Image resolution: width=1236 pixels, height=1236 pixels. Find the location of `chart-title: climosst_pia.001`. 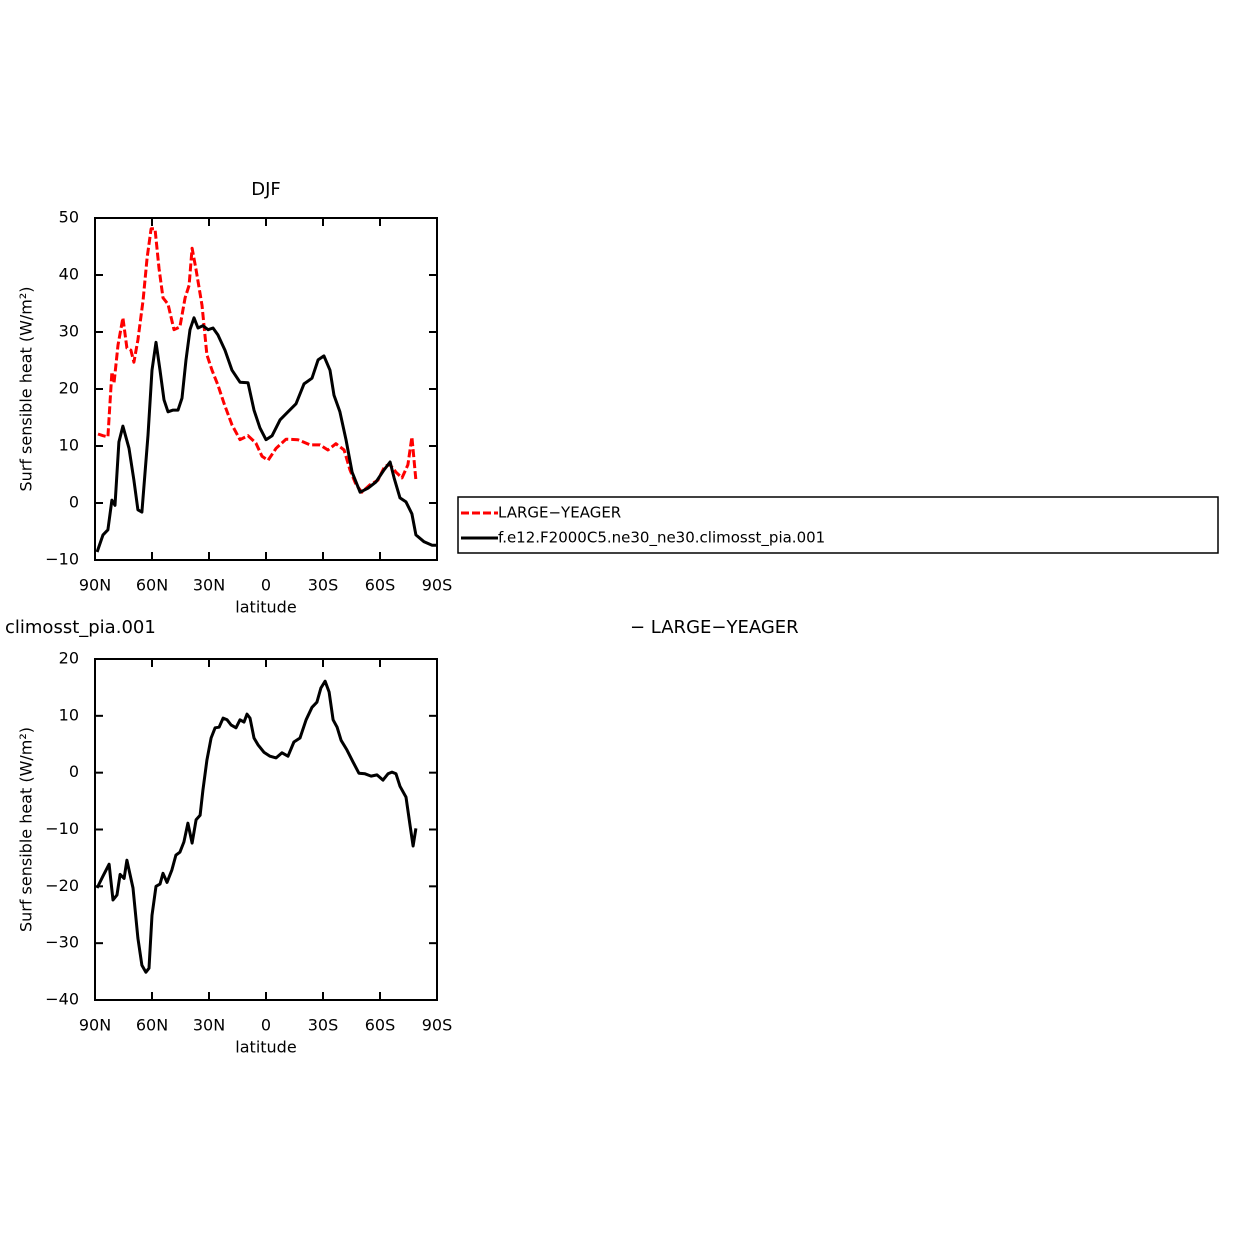

chart-title: climosst_pia.001 is located at coordinates (80, 627).